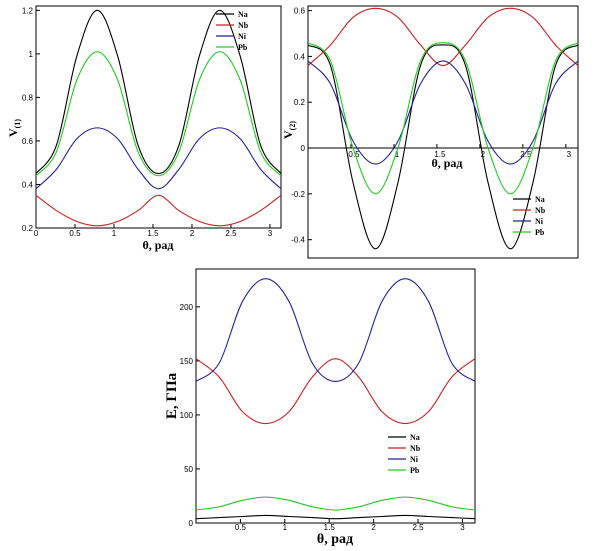 The width and height of the screenshot is (600, 551). Describe the element at coordinates (17, 124) in the screenshot. I see `y-axis-title-sub: (1)` at that location.